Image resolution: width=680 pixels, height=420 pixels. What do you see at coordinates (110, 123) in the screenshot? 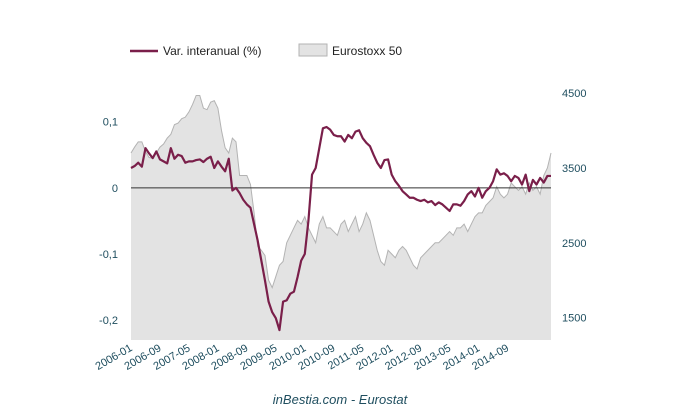
I see `left-tick-label: 0,1` at bounding box center [110, 123].